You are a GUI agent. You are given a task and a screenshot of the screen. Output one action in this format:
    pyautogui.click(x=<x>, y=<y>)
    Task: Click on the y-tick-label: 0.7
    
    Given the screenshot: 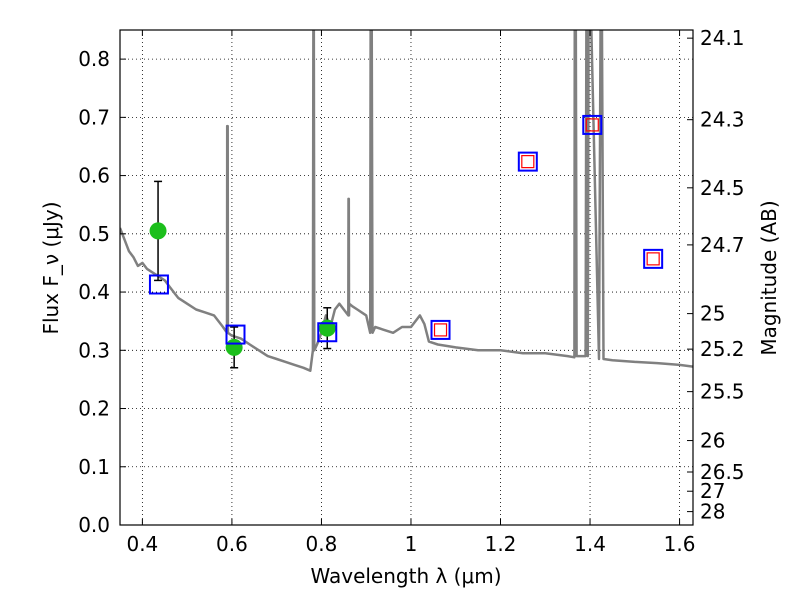 What is the action you would take?
    pyautogui.click(x=94, y=117)
    